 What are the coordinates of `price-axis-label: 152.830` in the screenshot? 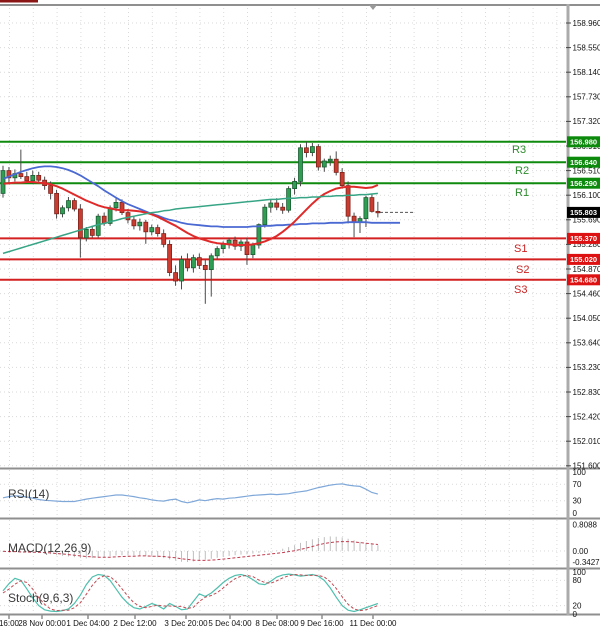 It's located at (586, 392).